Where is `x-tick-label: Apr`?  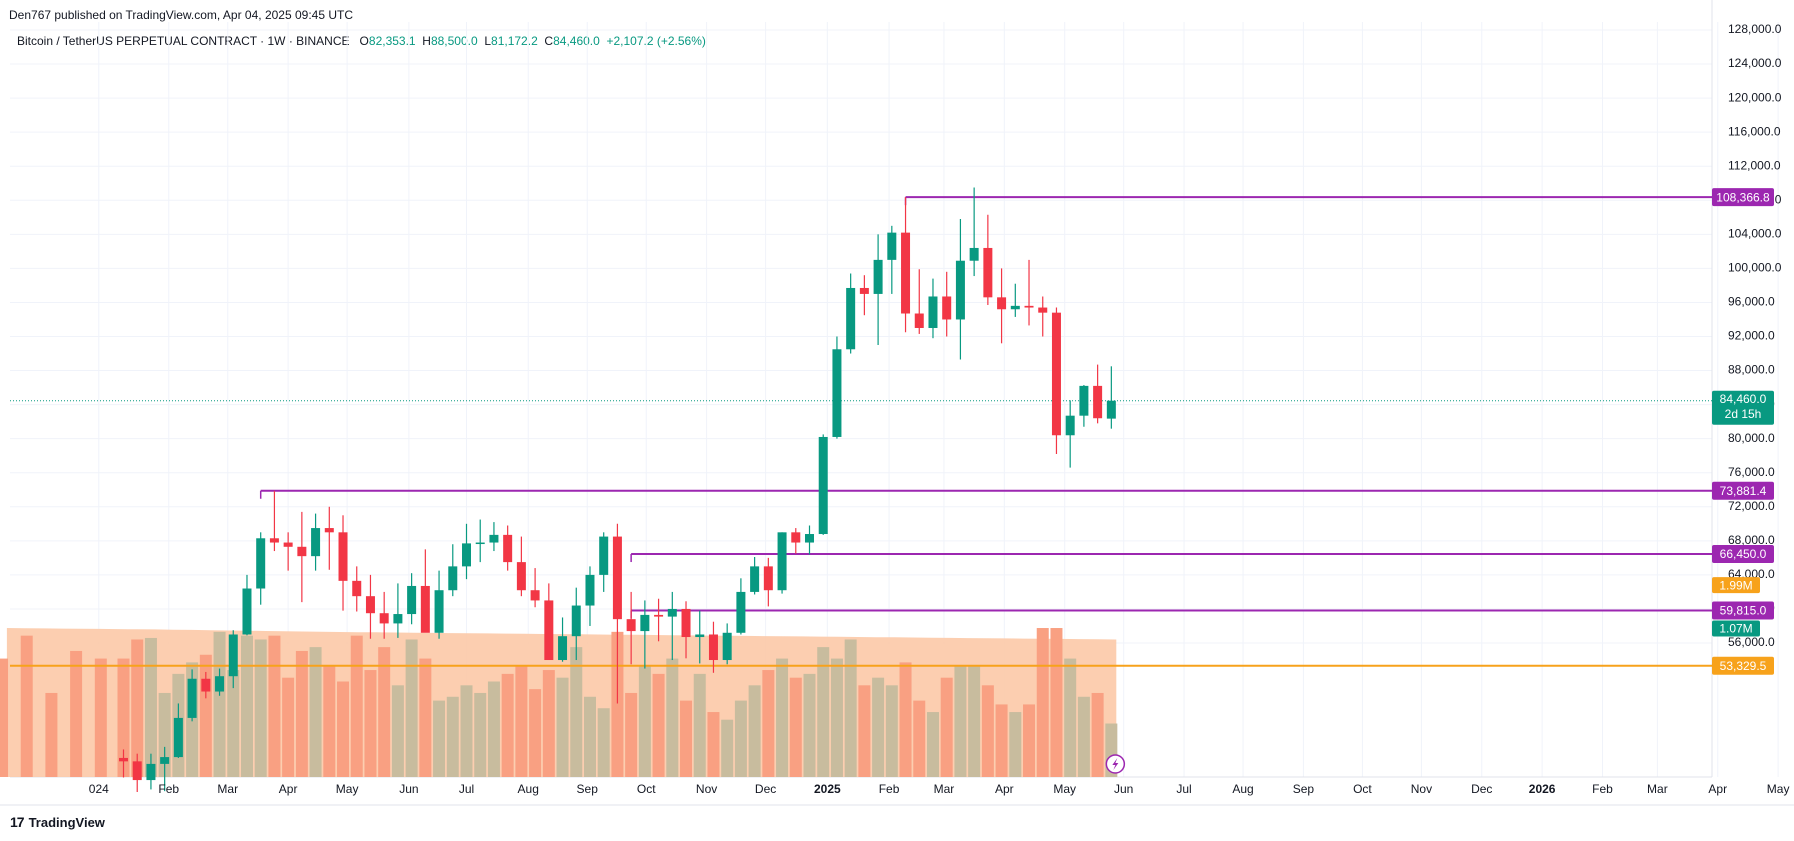
x-tick-label: Apr is located at coordinates (288, 789).